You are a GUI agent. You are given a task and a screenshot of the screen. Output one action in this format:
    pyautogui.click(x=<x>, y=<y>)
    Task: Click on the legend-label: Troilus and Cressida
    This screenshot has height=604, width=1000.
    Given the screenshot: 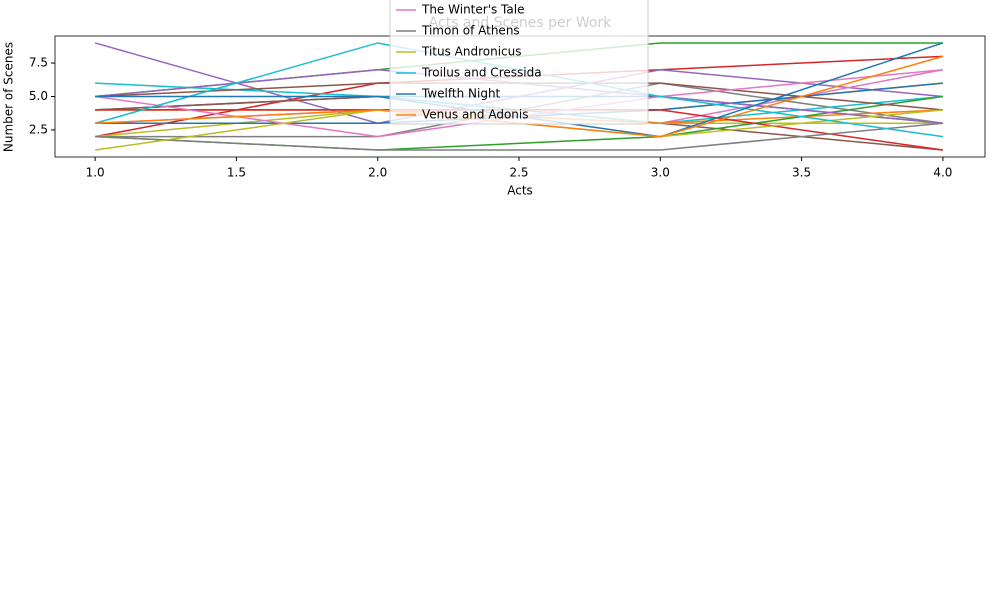 What is the action you would take?
    pyautogui.click(x=481, y=73)
    